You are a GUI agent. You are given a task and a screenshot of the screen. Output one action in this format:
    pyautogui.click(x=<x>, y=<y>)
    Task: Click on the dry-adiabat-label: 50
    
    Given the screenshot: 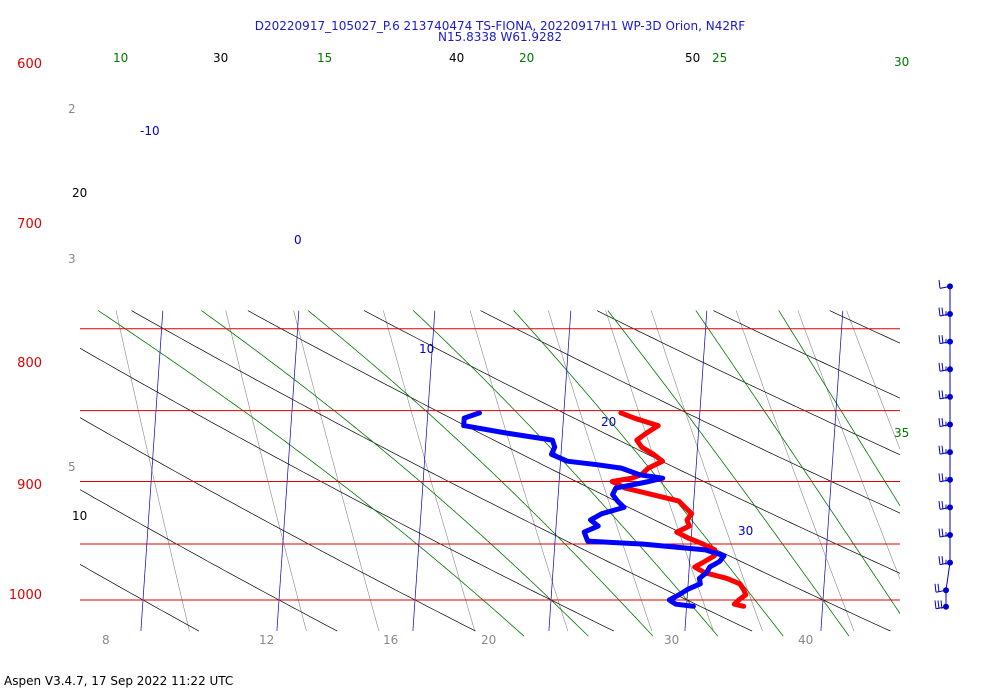 What is the action you would take?
    pyautogui.click(x=692, y=58)
    